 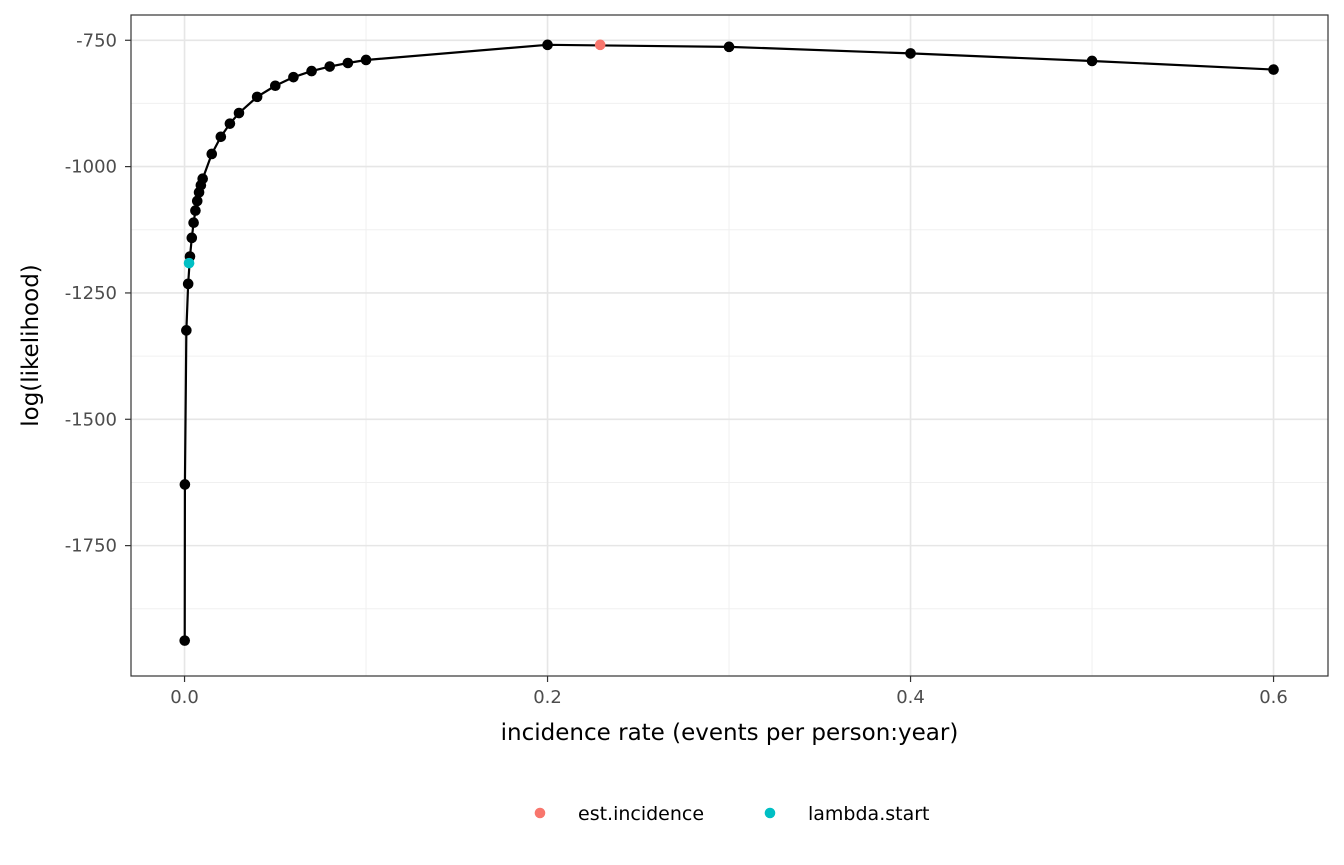 I want to click on legend: est.incidence lambda.start, so click(x=732, y=814).